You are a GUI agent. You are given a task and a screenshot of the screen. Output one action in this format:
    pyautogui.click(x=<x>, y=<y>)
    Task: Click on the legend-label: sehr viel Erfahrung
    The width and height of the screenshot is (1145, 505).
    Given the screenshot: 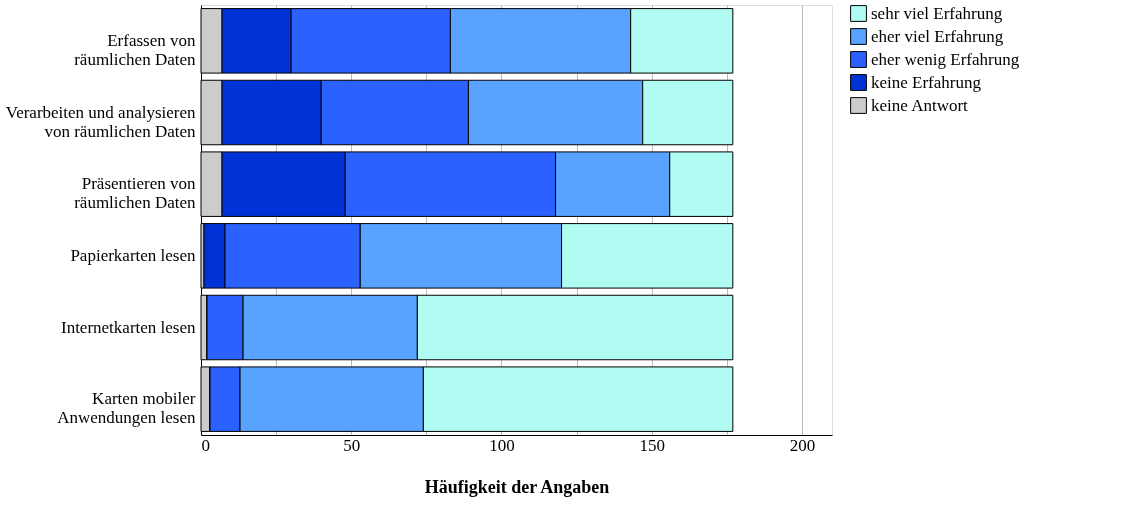 What is the action you would take?
    pyautogui.click(x=937, y=13)
    